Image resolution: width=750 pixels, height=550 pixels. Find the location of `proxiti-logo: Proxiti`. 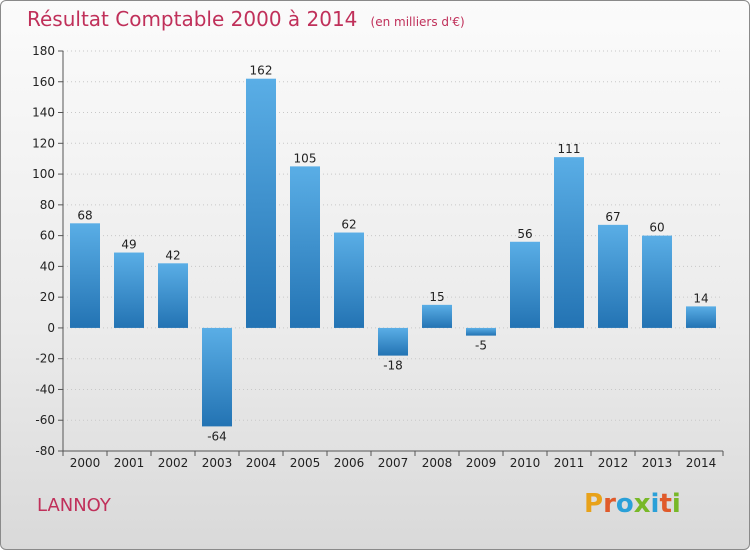

proxiti-logo: Proxiti is located at coordinates (632, 504).